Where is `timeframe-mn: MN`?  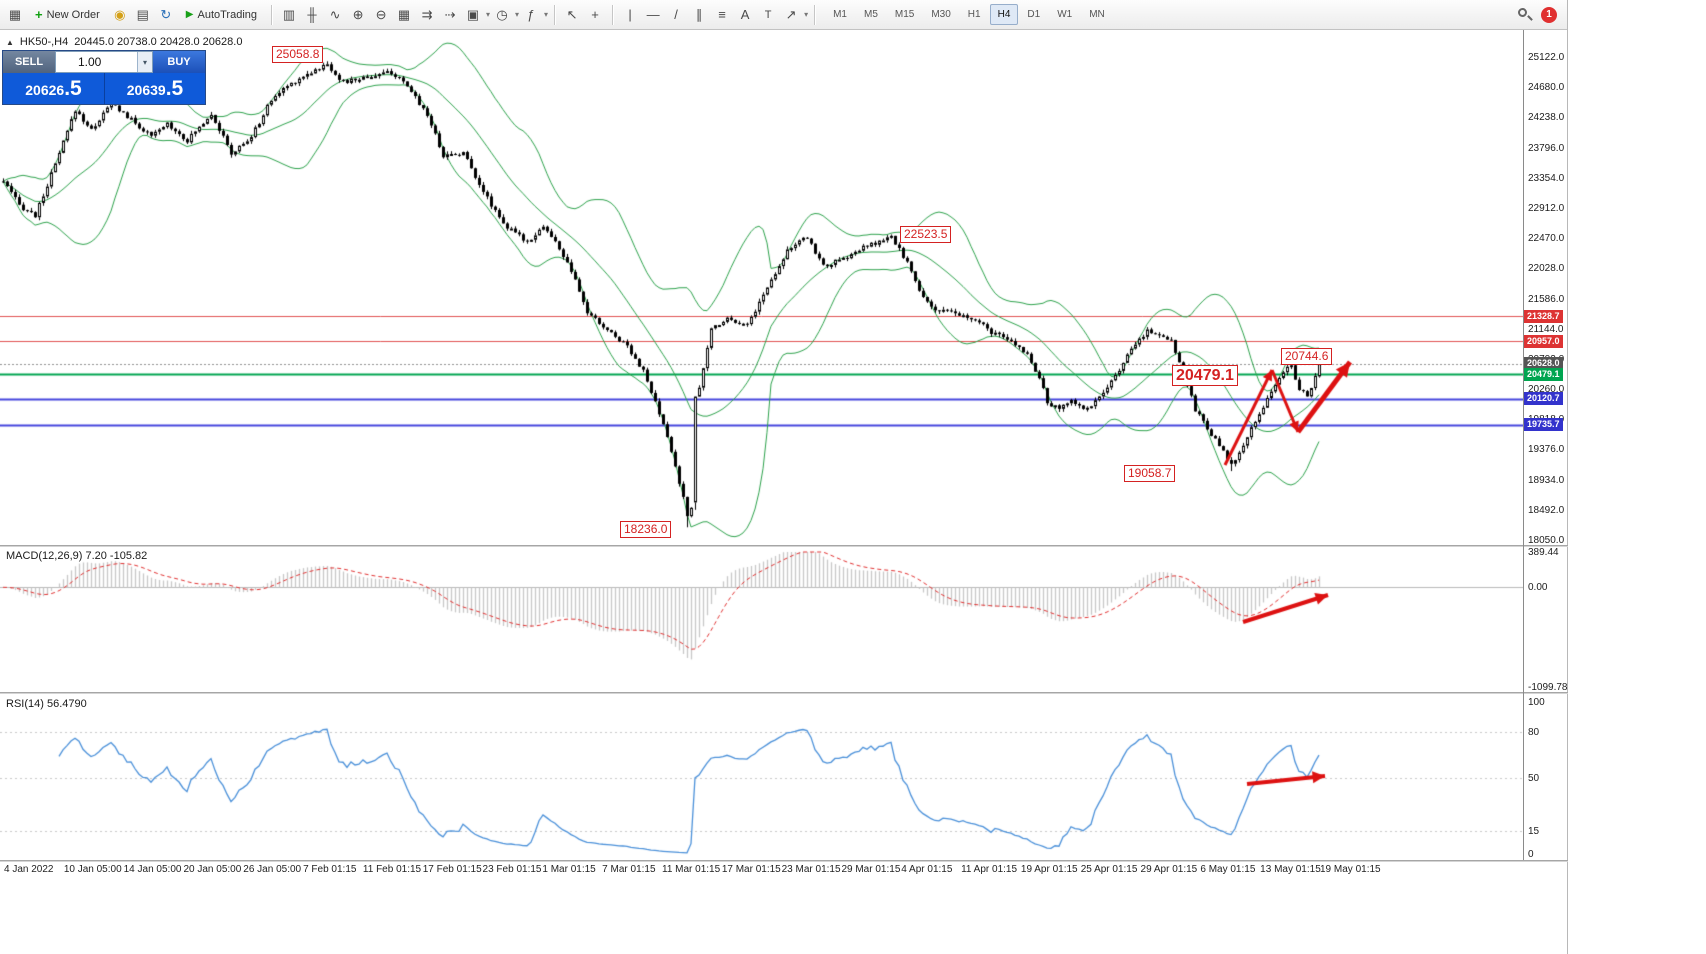
timeframe-mn: MN is located at coordinates (1097, 14).